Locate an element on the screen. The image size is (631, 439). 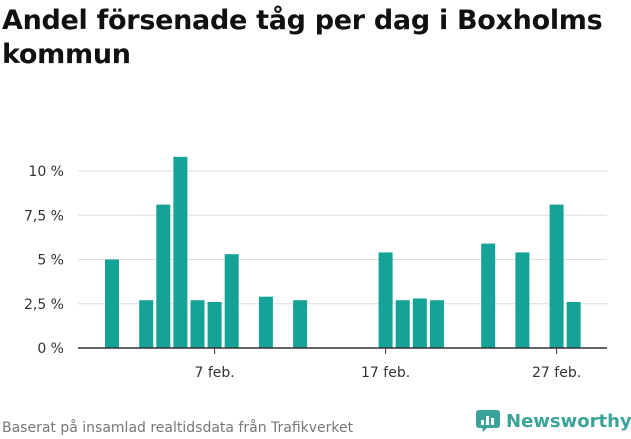
x-tick-label: 27 feb. is located at coordinates (556, 373).